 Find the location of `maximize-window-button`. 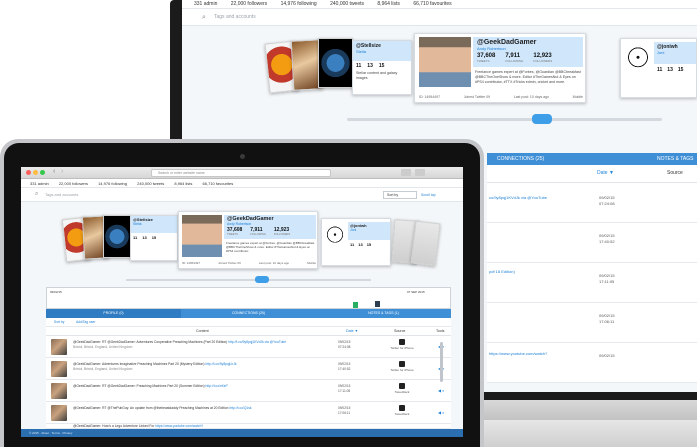

maximize-window-button is located at coordinates (42, 172).